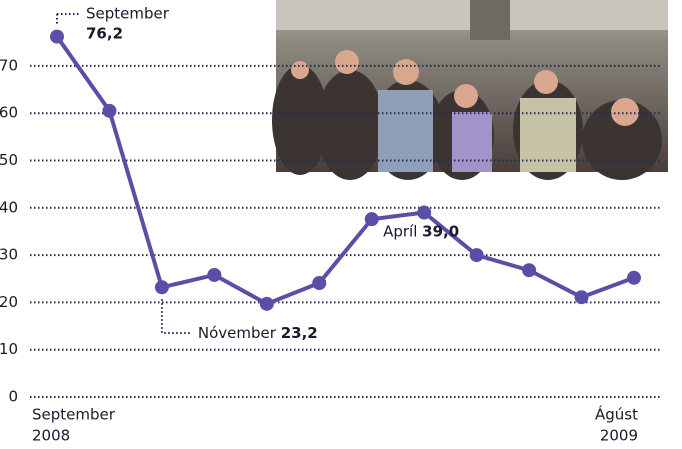  Describe the element at coordinates (104, 34) in the screenshot. I see `annotation-value: 76,2` at that location.